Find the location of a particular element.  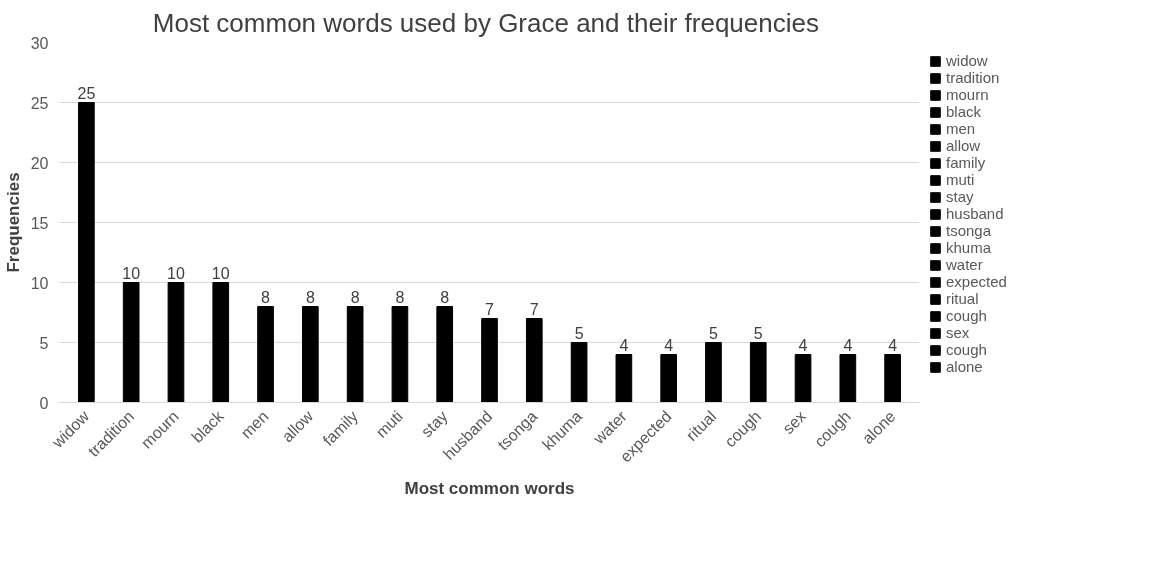

legend-label: khuma is located at coordinates (969, 247).